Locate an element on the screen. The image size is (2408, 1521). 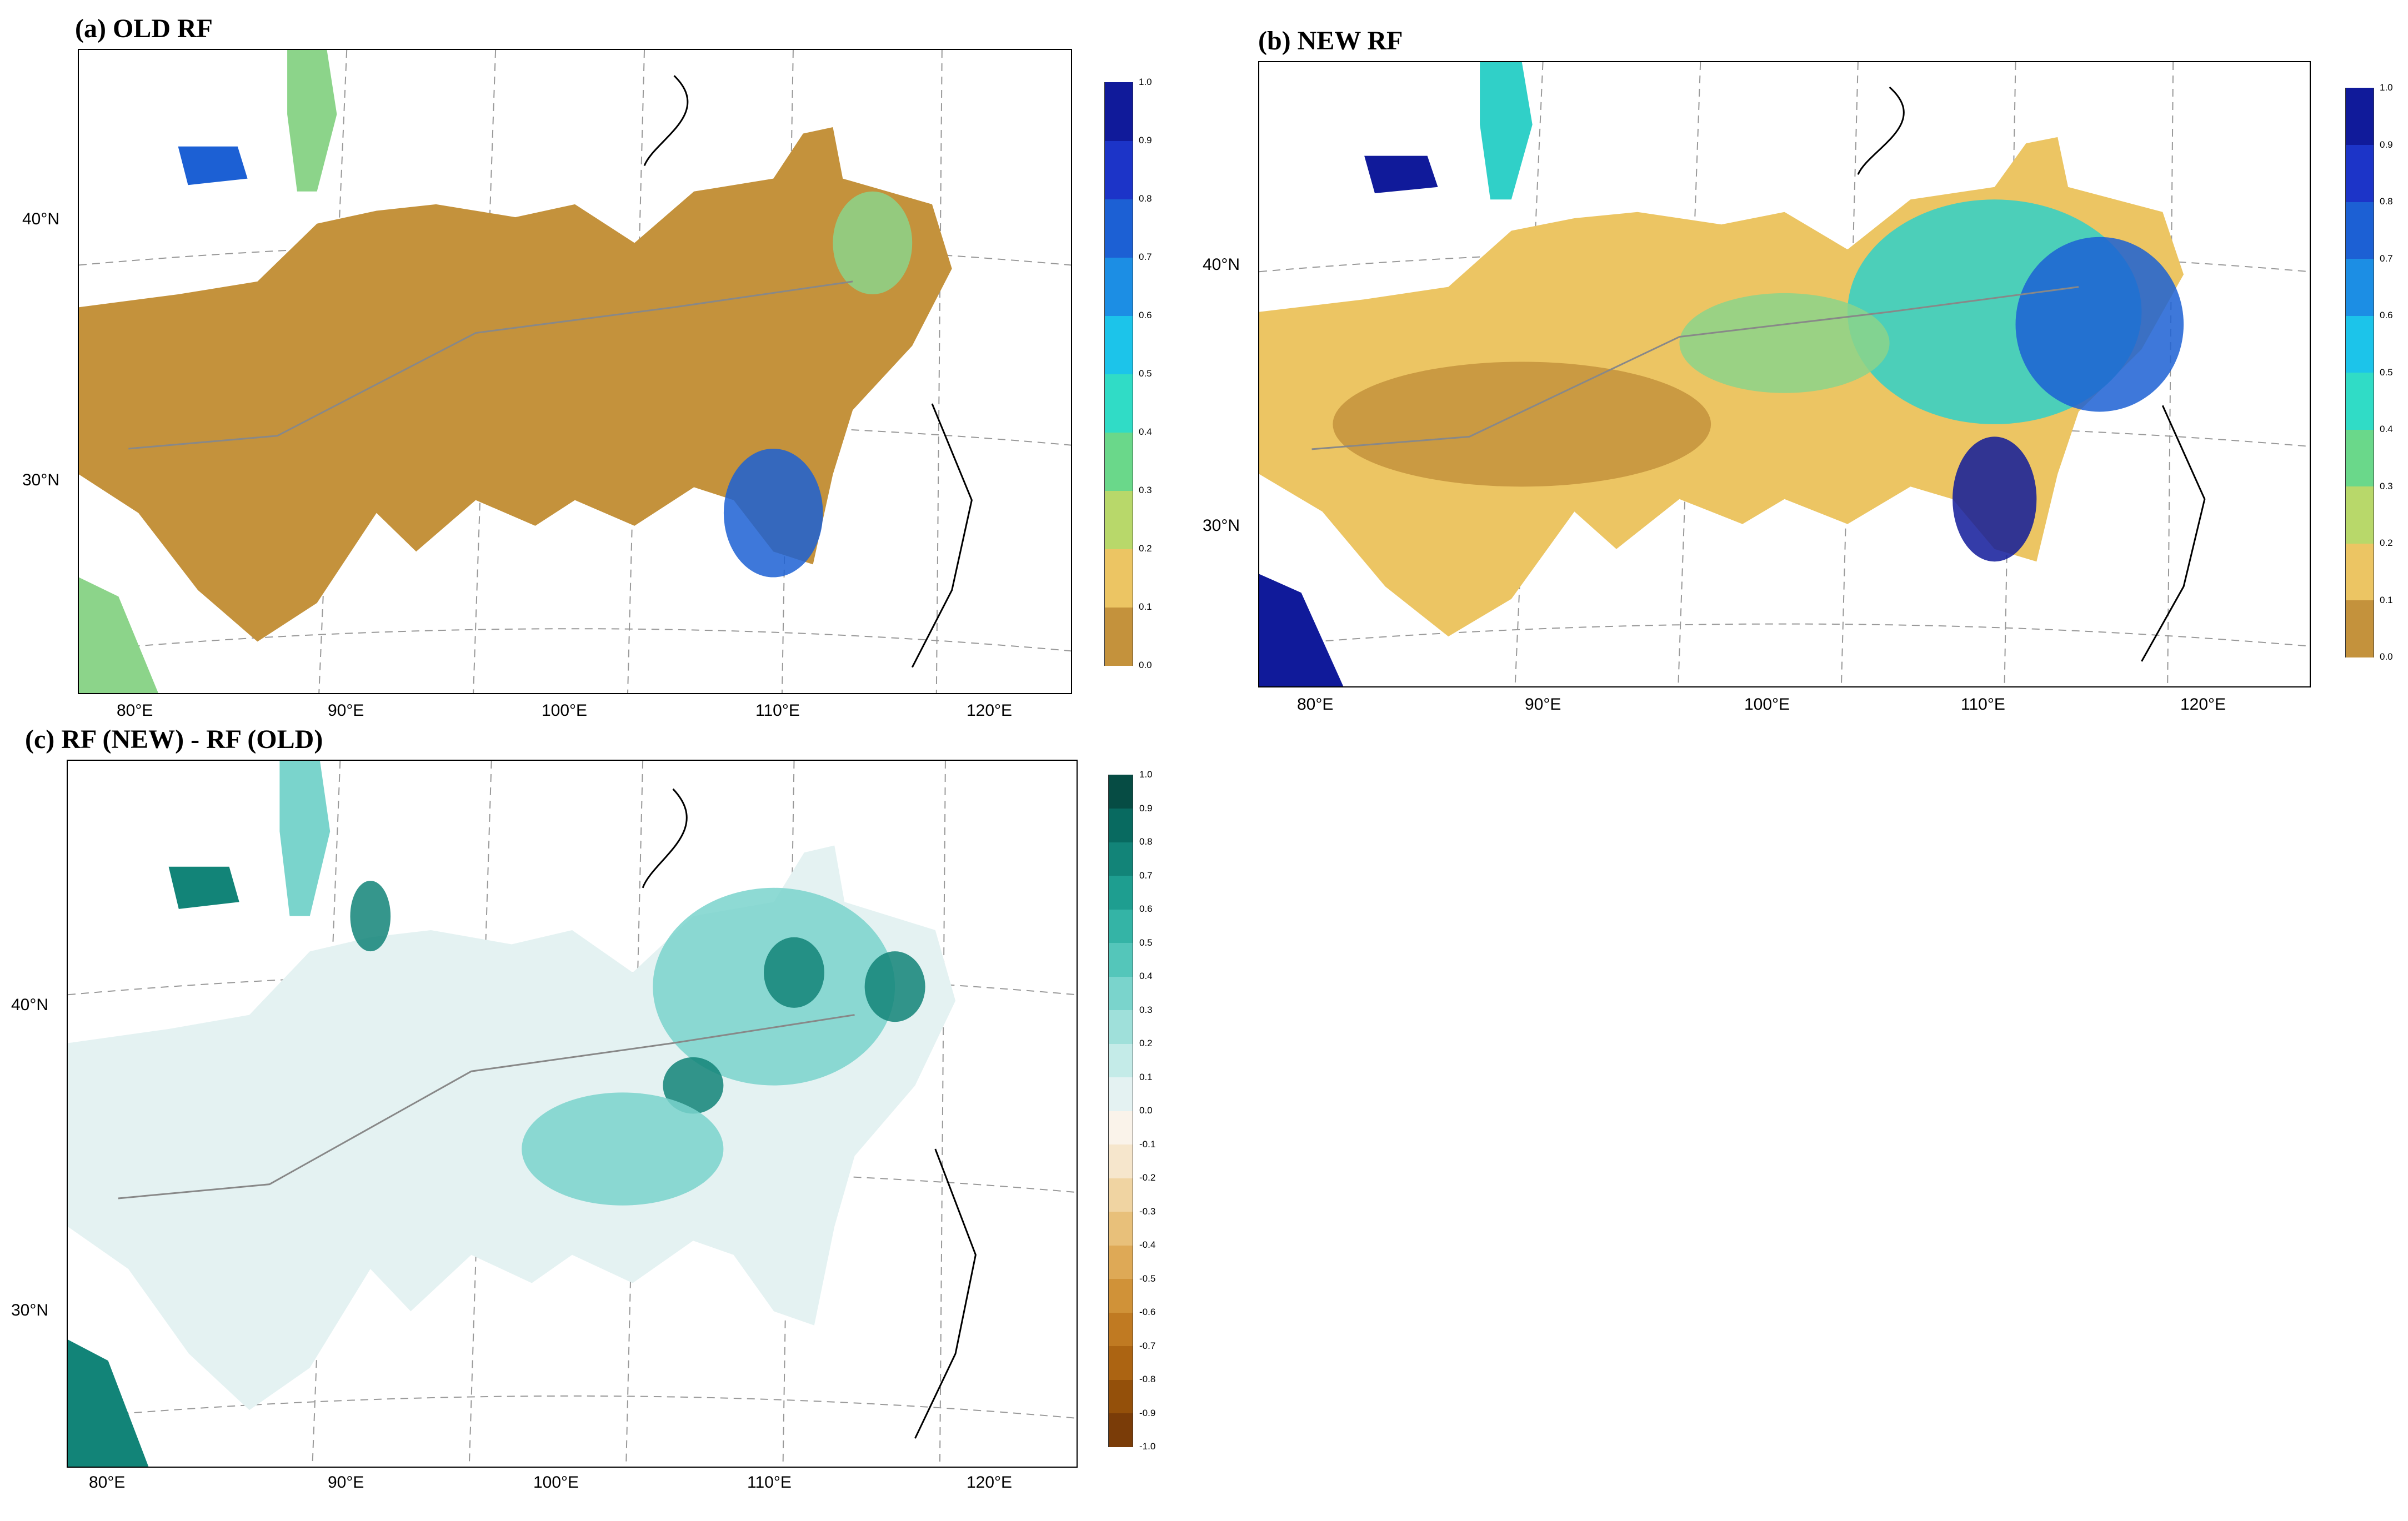
colorbar-tick-label: 0.2 is located at coordinates (1145, 549).